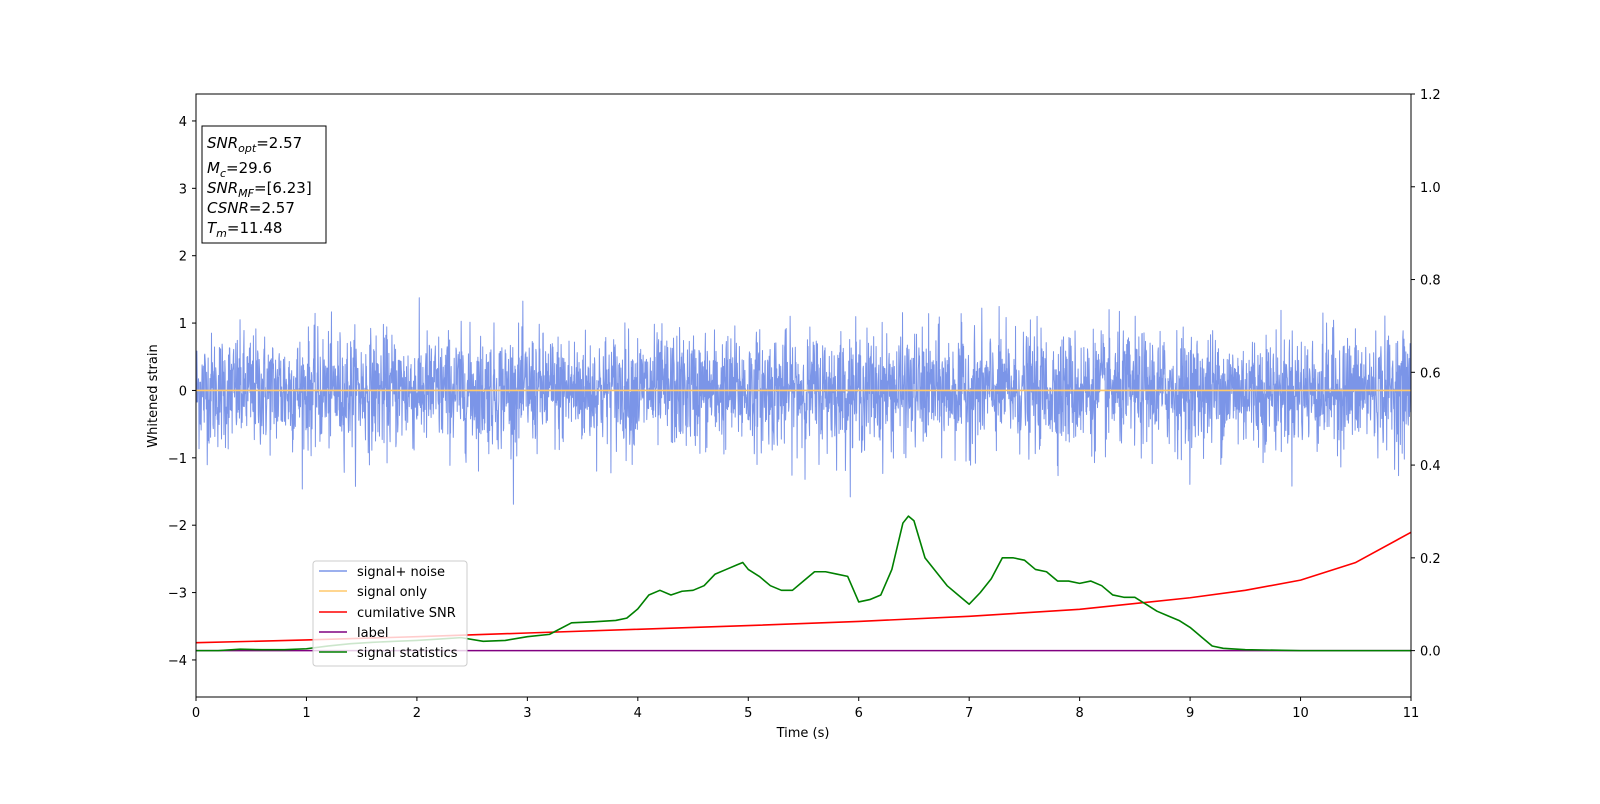  What do you see at coordinates (417, 713) in the screenshot?
I see `x-tick-label: 2` at bounding box center [417, 713].